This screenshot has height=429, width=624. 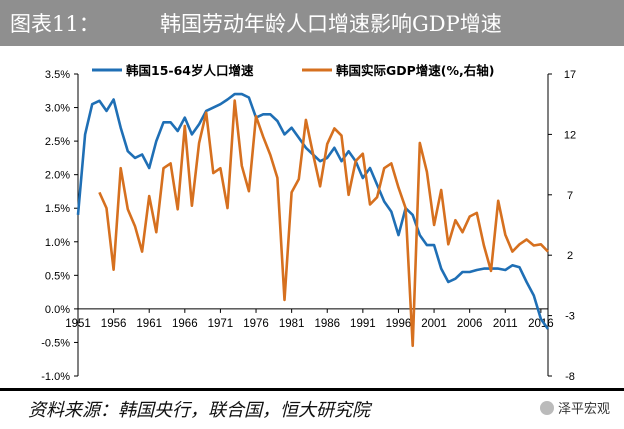 What do you see at coordinates (57, 109) in the screenshot?
I see `left-tick-label: 3.0%` at bounding box center [57, 109].